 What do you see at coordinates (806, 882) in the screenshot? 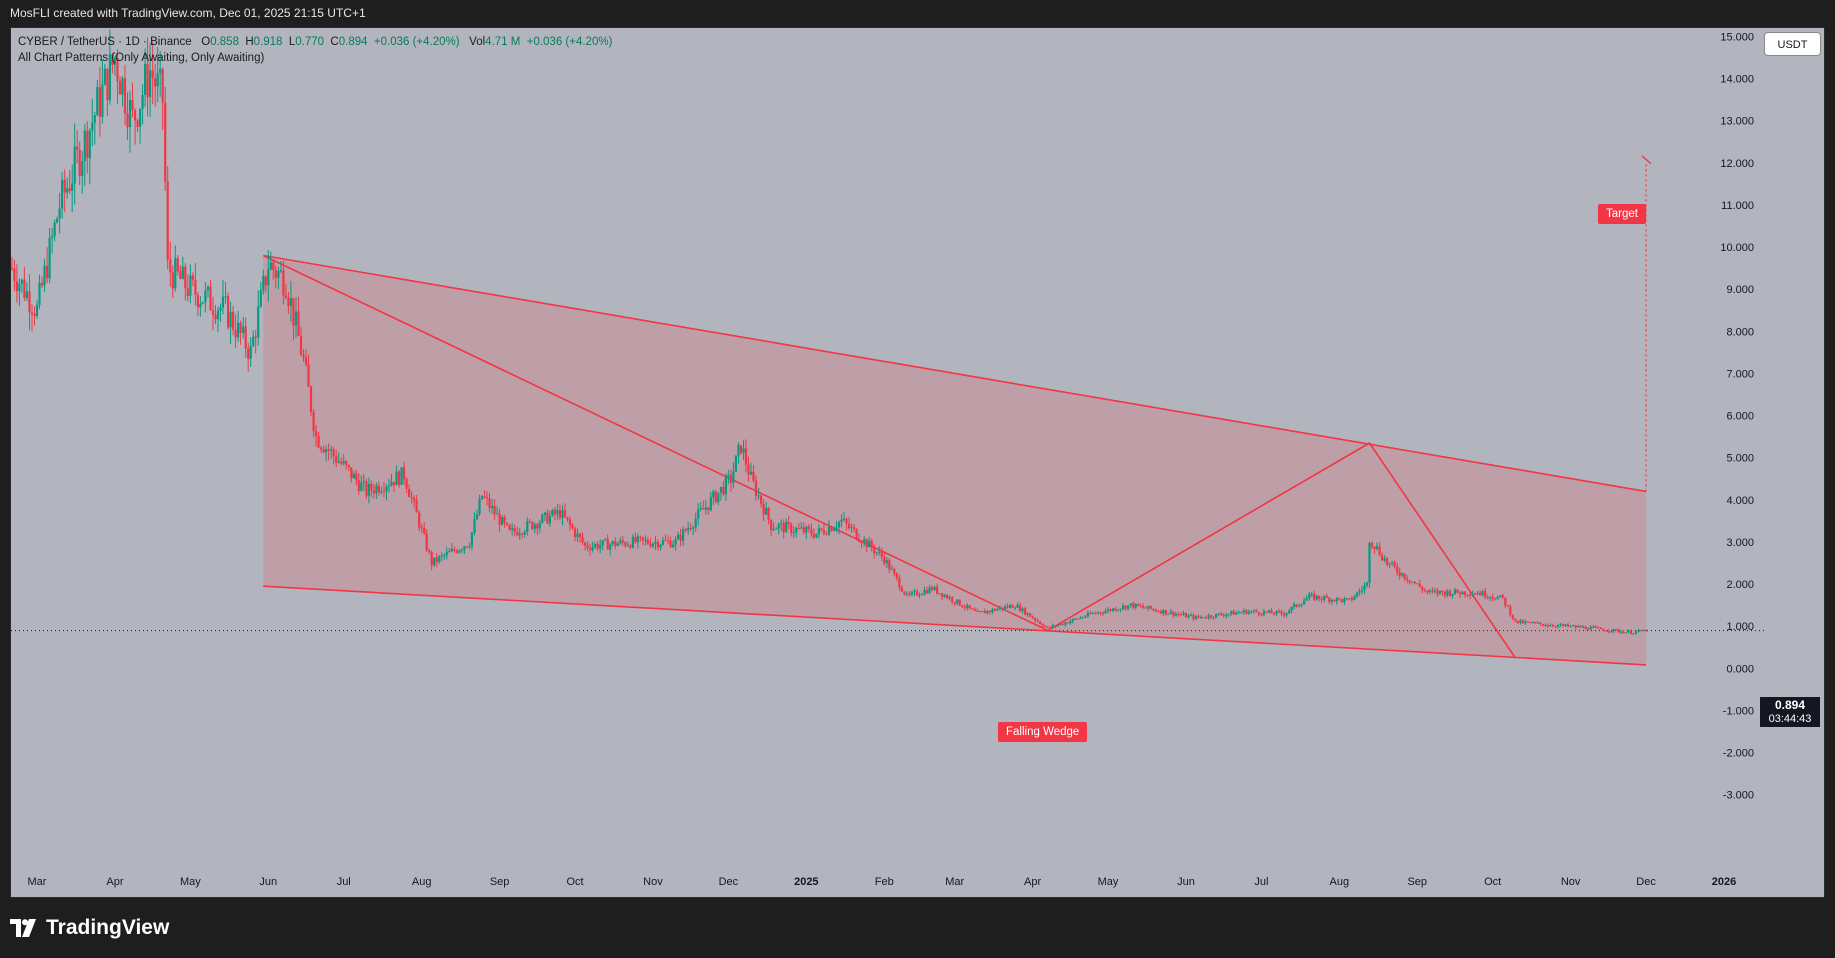
I see `x-tick-label: 2025` at bounding box center [806, 882].